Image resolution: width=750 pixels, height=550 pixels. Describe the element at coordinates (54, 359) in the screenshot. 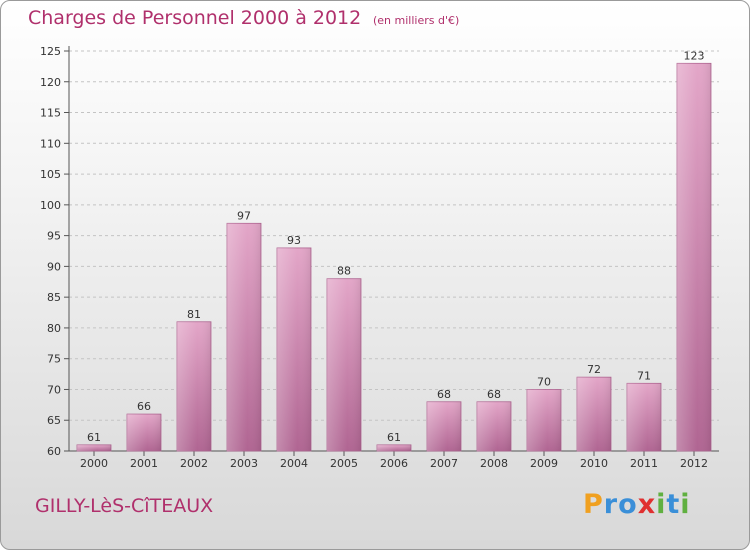

I see `y-tick-label-75: 75` at that location.